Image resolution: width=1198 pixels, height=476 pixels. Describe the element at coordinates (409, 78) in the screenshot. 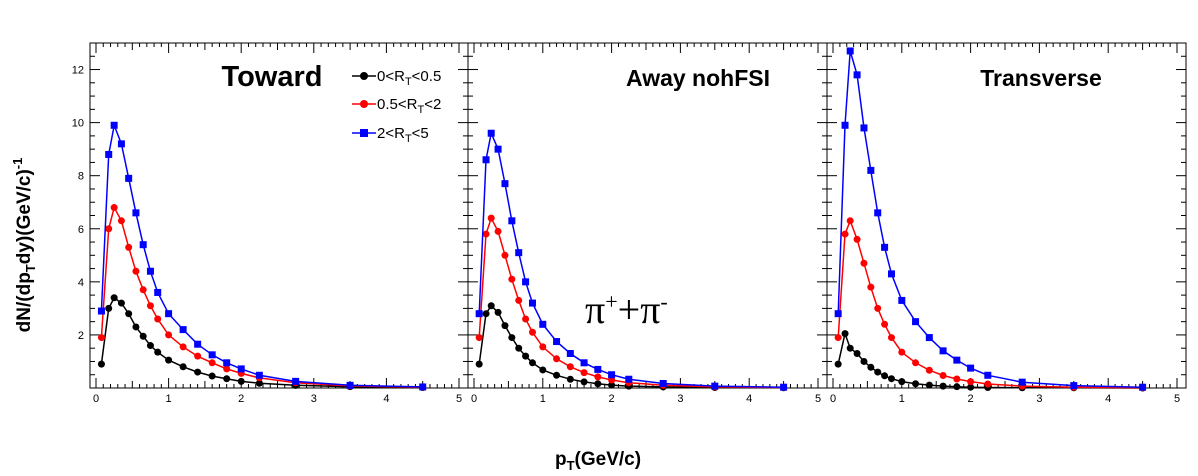

I see `legend-label-1: 0<RT<0.5` at that location.